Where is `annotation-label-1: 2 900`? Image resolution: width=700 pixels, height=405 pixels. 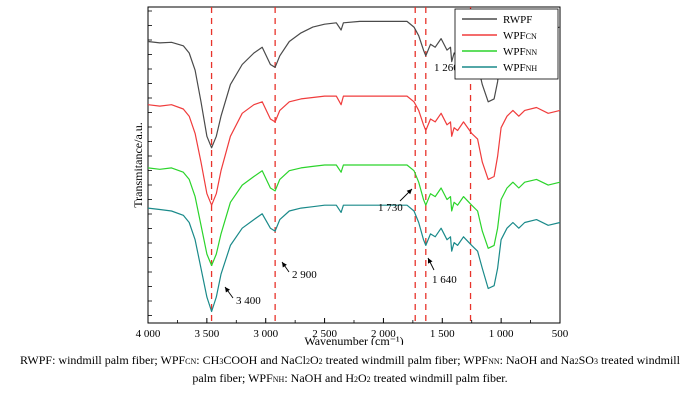 annotation-label-1: 2 900 is located at coordinates (304, 275).